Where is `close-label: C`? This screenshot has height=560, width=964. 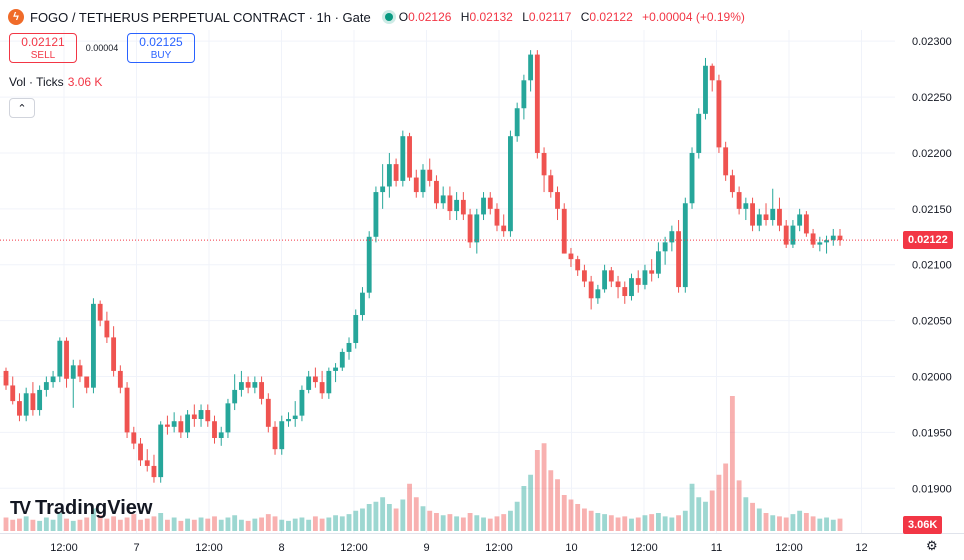
close-label: C is located at coordinates (585, 17).